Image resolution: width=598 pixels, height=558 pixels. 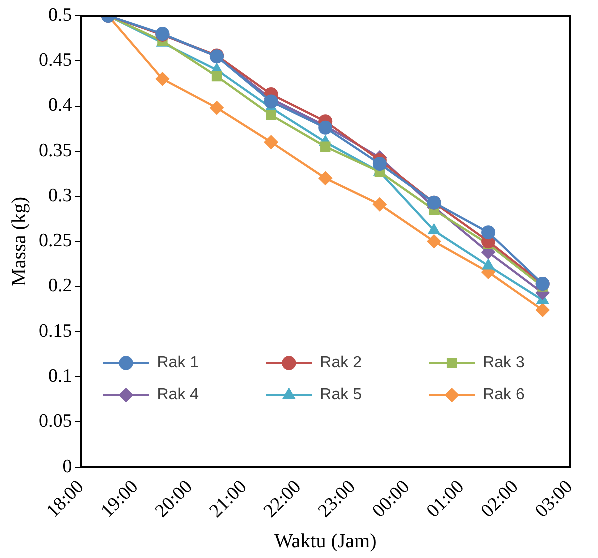 What do you see at coordinates (325, 541) in the screenshot?
I see `x-axis-title: Waktu (Jam)` at bounding box center [325, 541].